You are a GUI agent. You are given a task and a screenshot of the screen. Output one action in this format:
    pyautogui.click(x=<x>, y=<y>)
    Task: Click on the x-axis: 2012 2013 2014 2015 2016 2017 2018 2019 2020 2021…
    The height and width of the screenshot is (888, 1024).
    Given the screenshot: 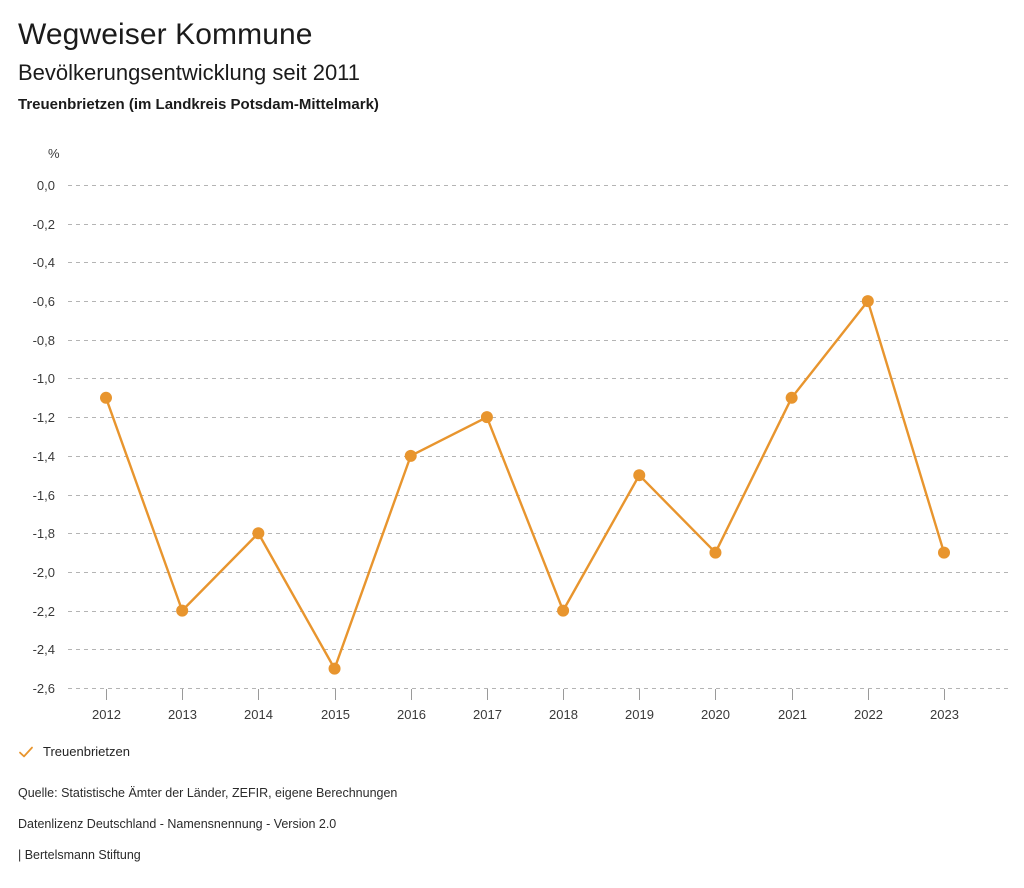 What is the action you would take?
    pyautogui.click(x=525, y=705)
    